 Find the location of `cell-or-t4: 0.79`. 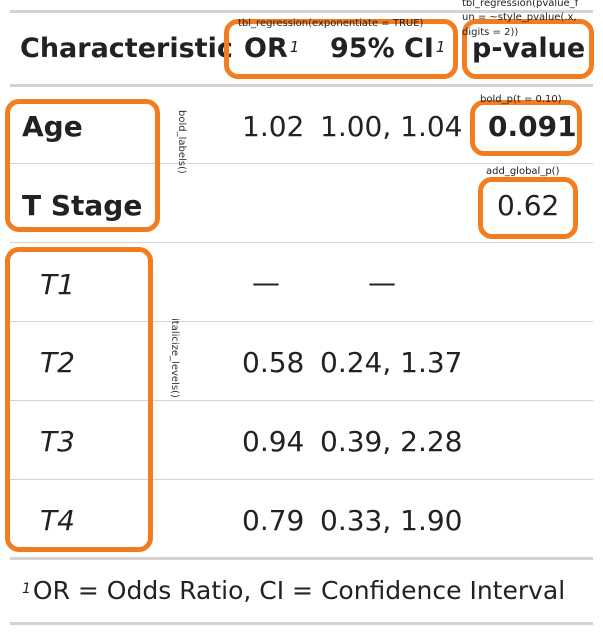

cell-or-t4: 0.79 is located at coordinates (273, 520).